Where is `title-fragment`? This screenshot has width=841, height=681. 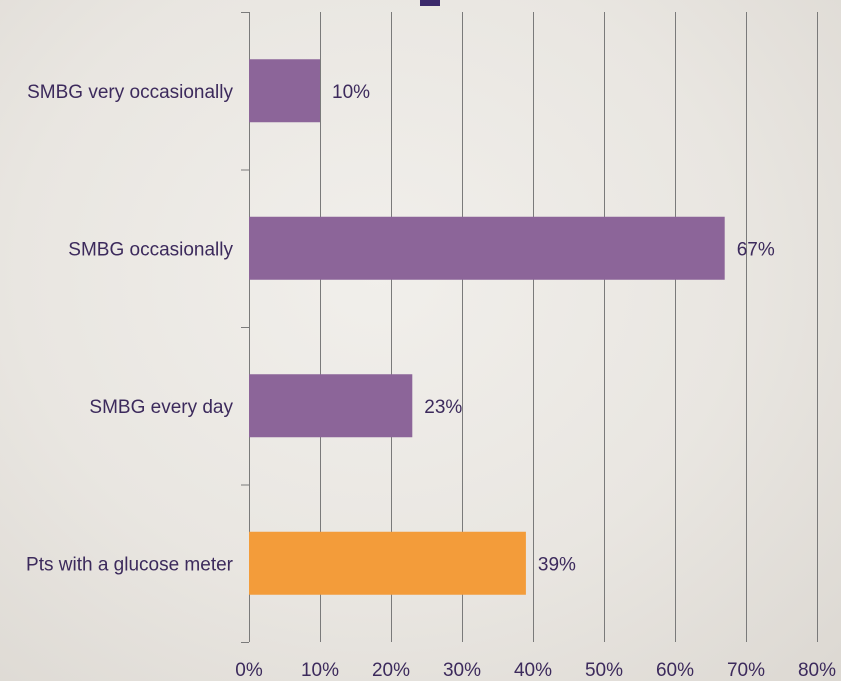 title-fragment is located at coordinates (430, 3).